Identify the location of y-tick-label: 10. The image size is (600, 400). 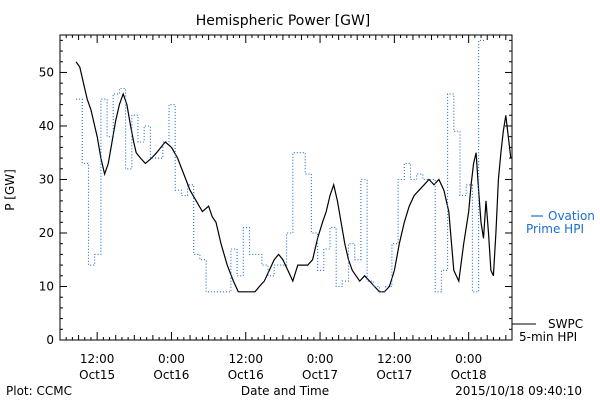
(46, 286).